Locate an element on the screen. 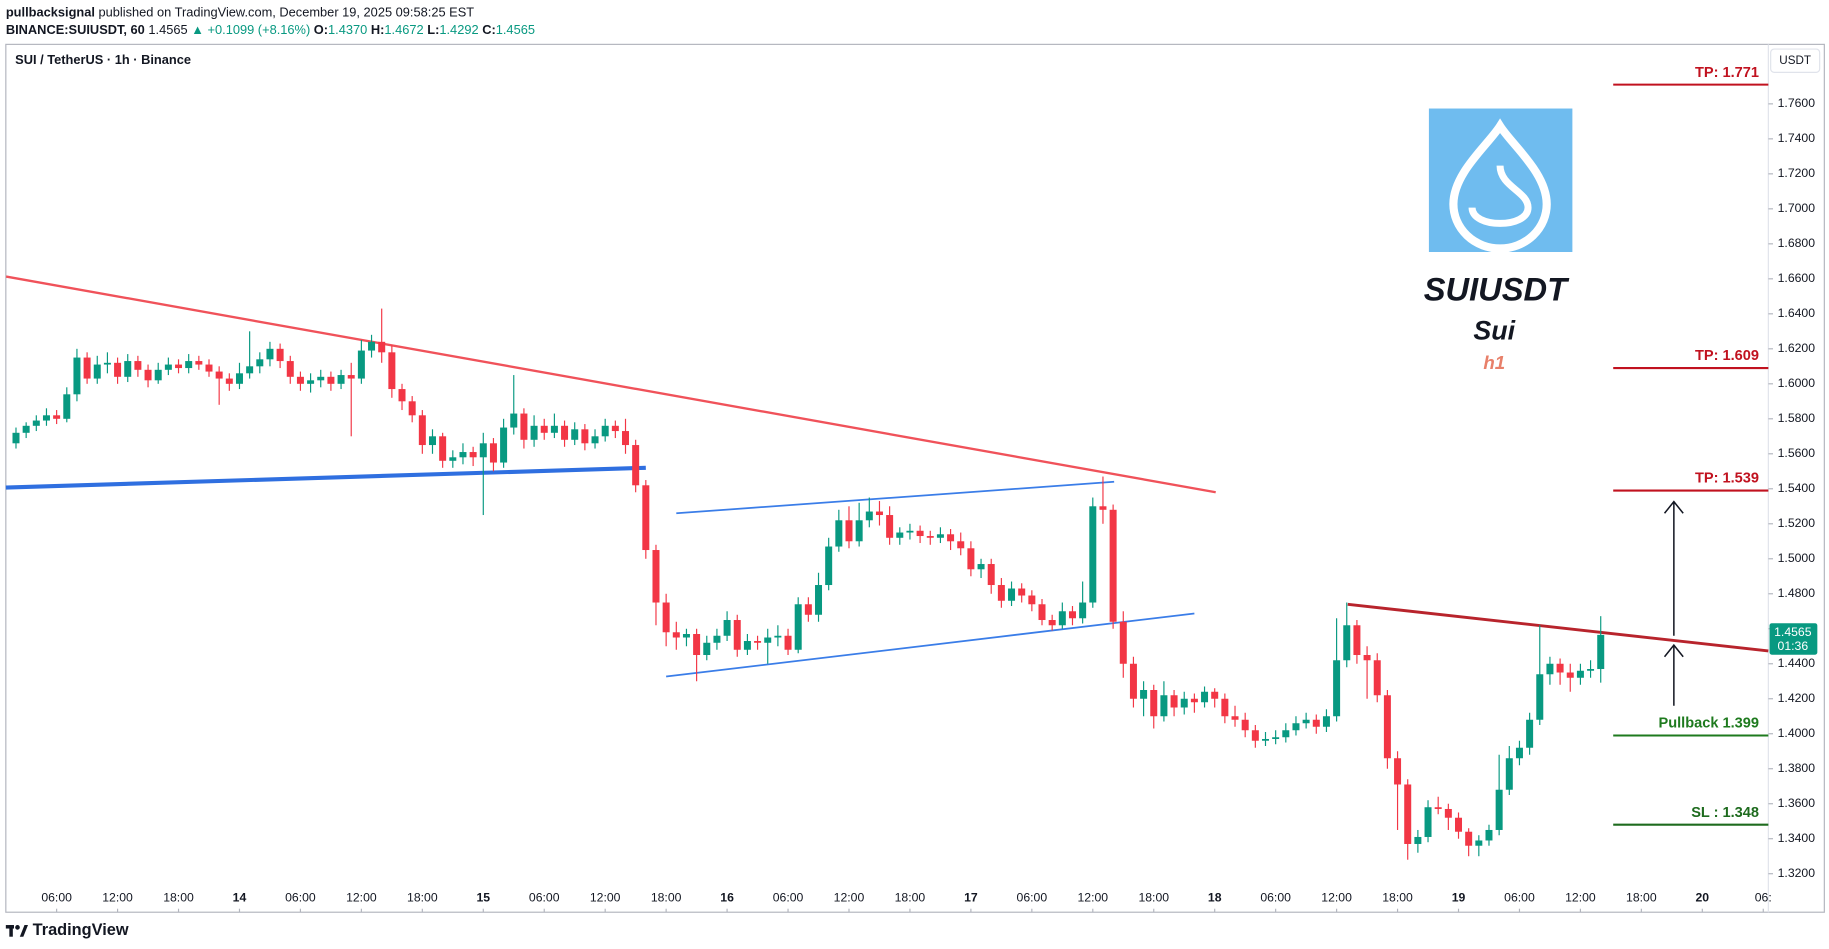 This screenshot has width=1829, height=949. h-label: H: is located at coordinates (378, 29).